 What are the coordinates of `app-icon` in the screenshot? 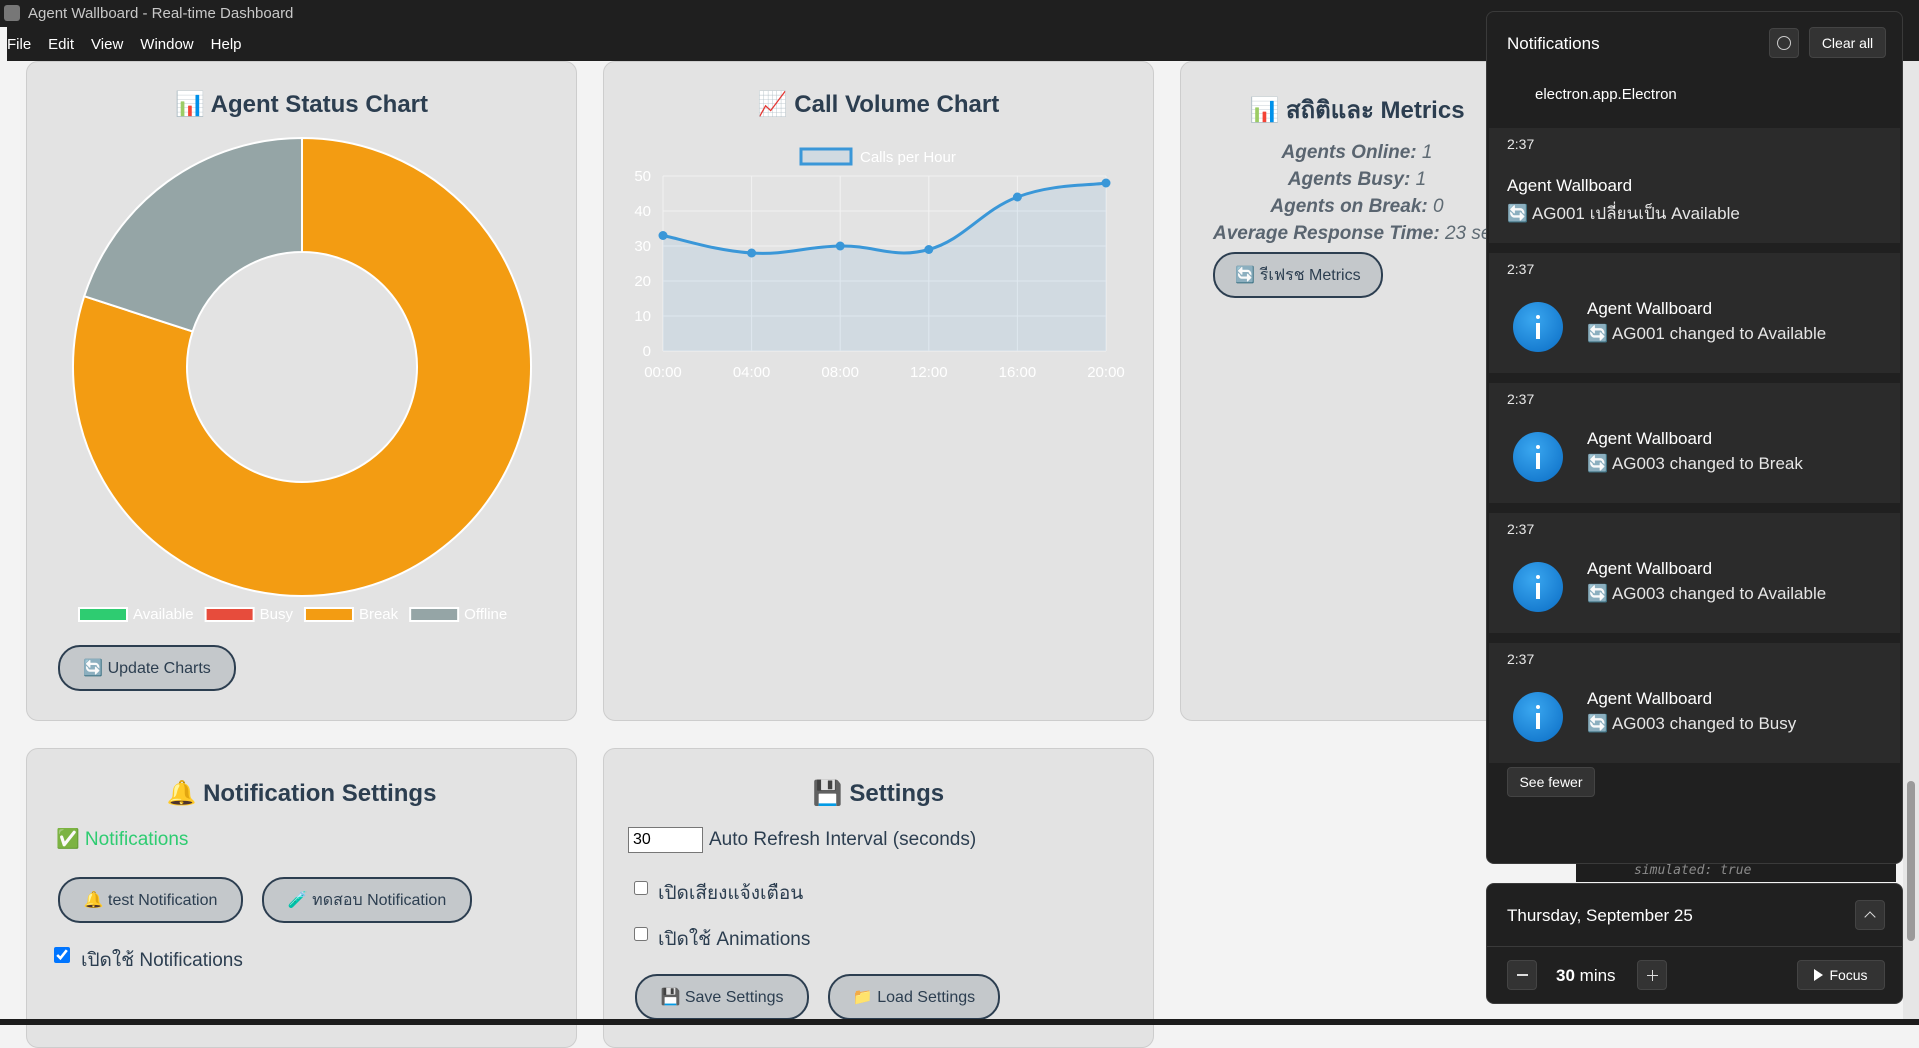 It's located at (12, 13).